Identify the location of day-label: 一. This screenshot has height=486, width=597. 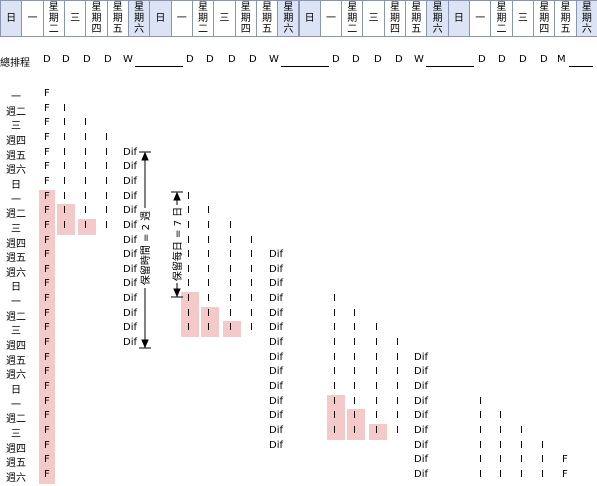
(480, 18).